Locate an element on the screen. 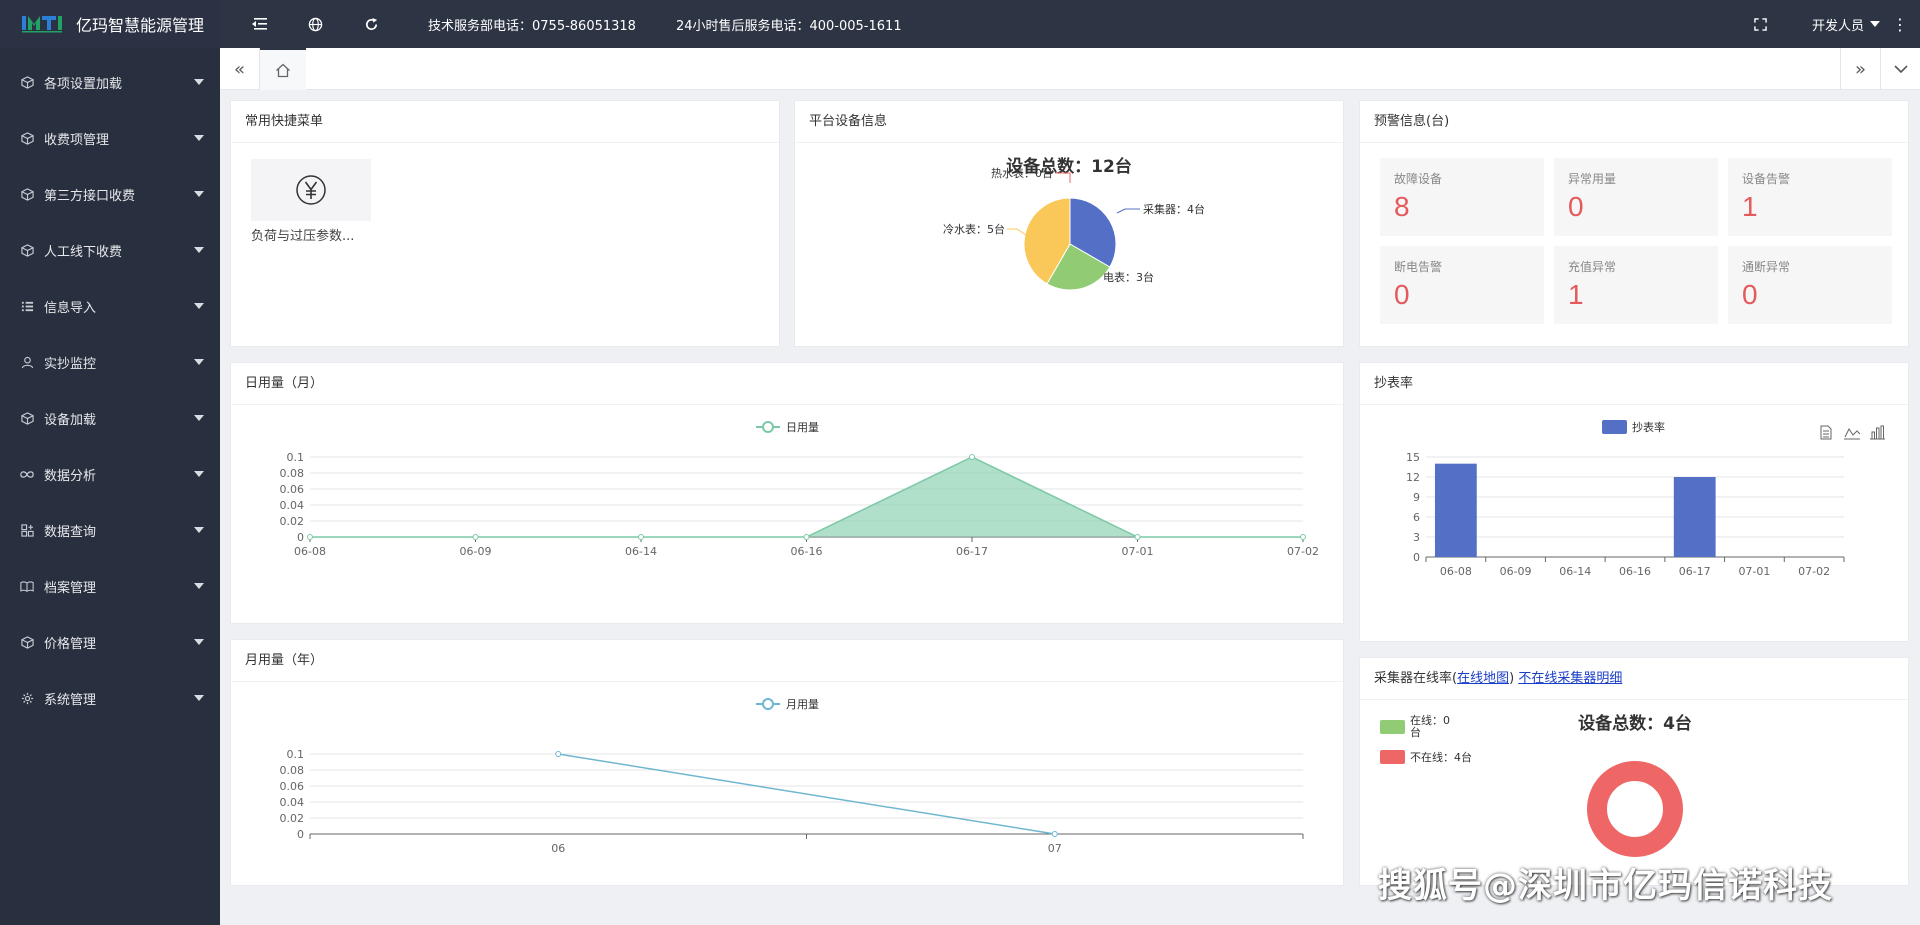 This screenshot has height=925, width=1920. x-tick-label: 06 is located at coordinates (558, 848).